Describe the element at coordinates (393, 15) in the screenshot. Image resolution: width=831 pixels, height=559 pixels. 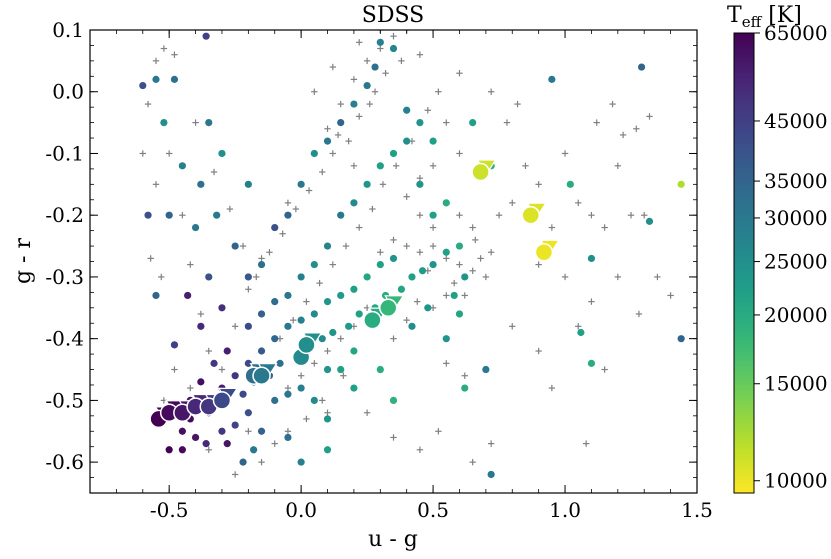
I see `chart-title: SDSS` at that location.